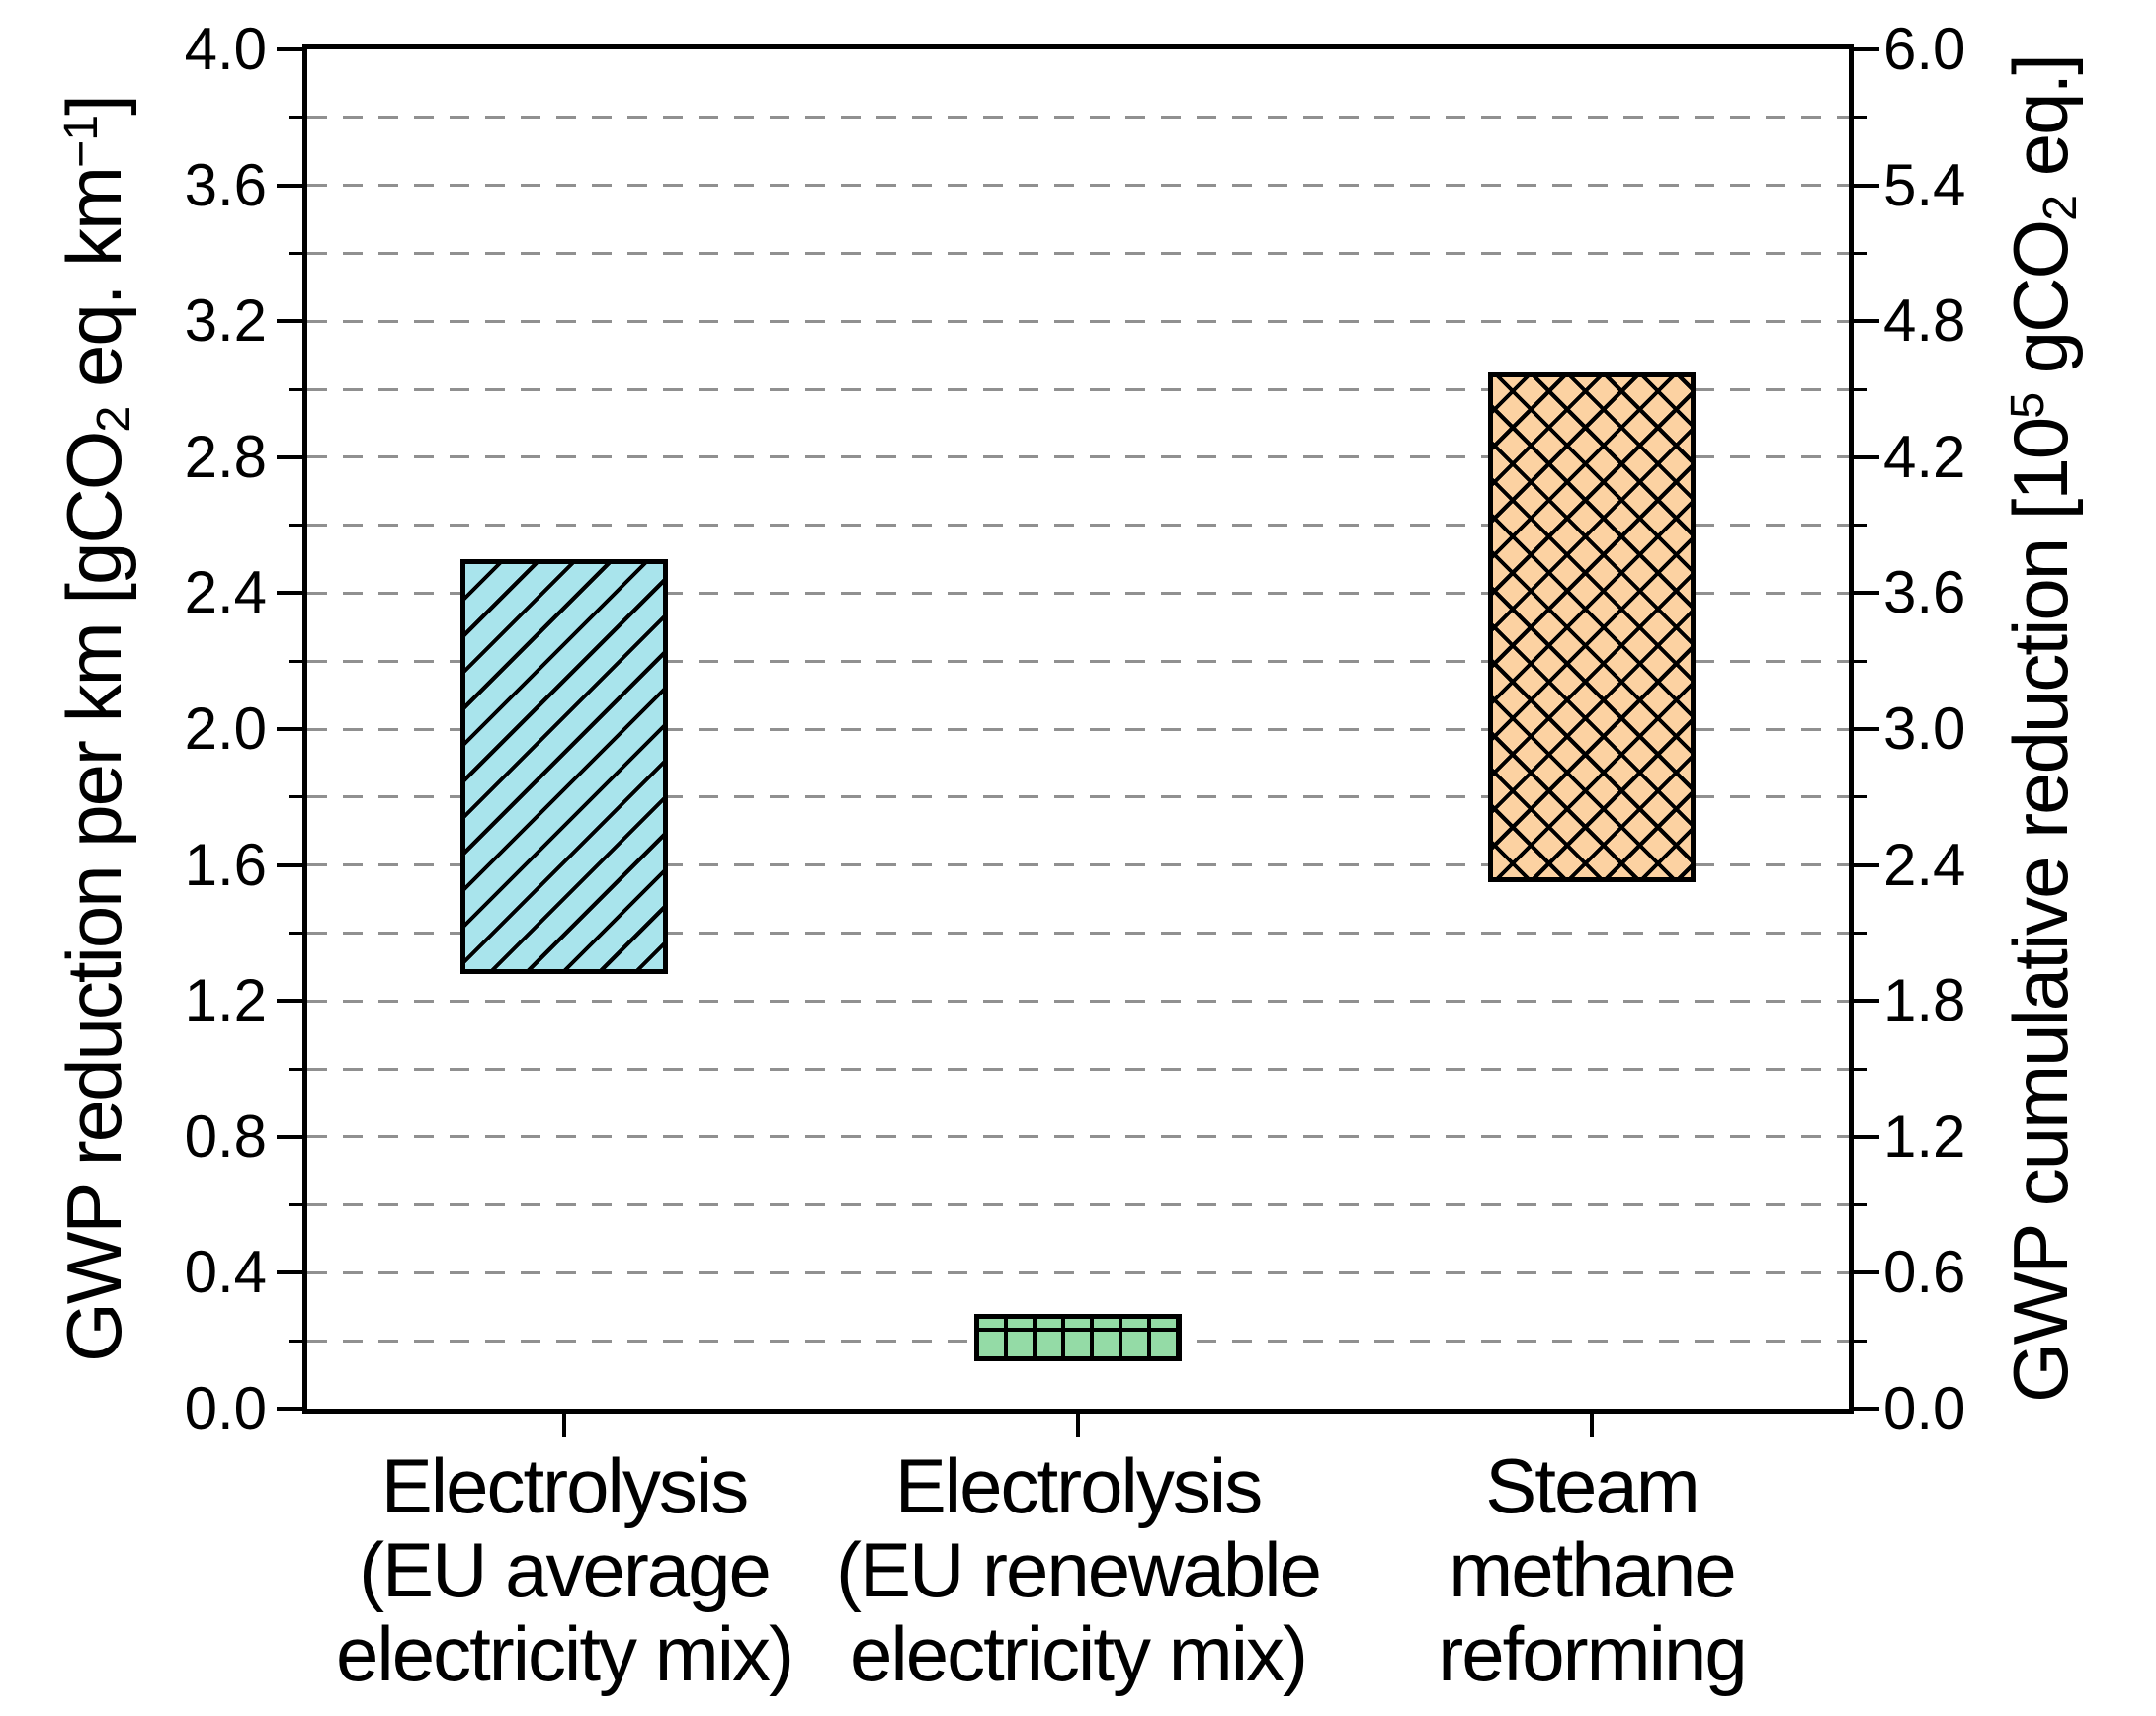  What do you see at coordinates (564, 766) in the screenshot?
I see `bar-electrolysis-eu-average-electricity-mix` at bounding box center [564, 766].